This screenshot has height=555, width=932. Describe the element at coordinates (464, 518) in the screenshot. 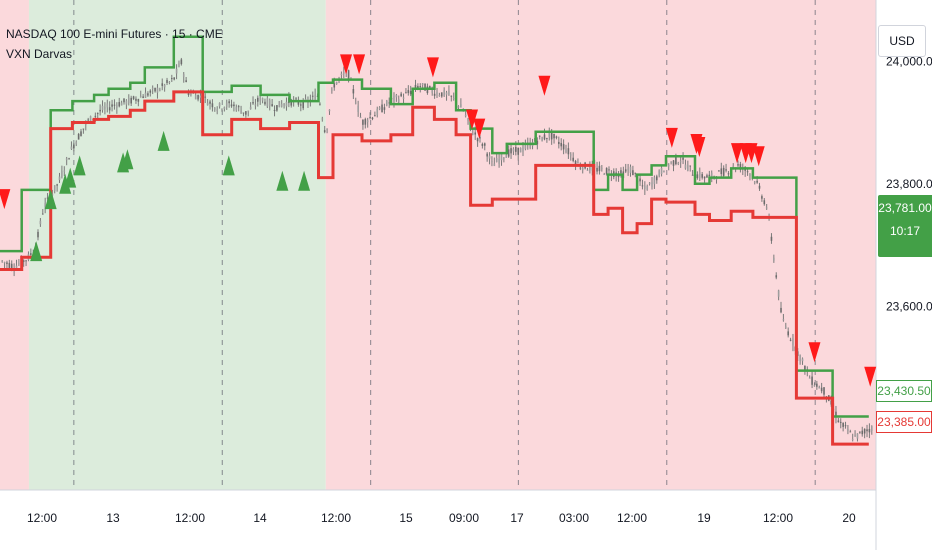

I see `x-tick-label: 09:00` at that location.